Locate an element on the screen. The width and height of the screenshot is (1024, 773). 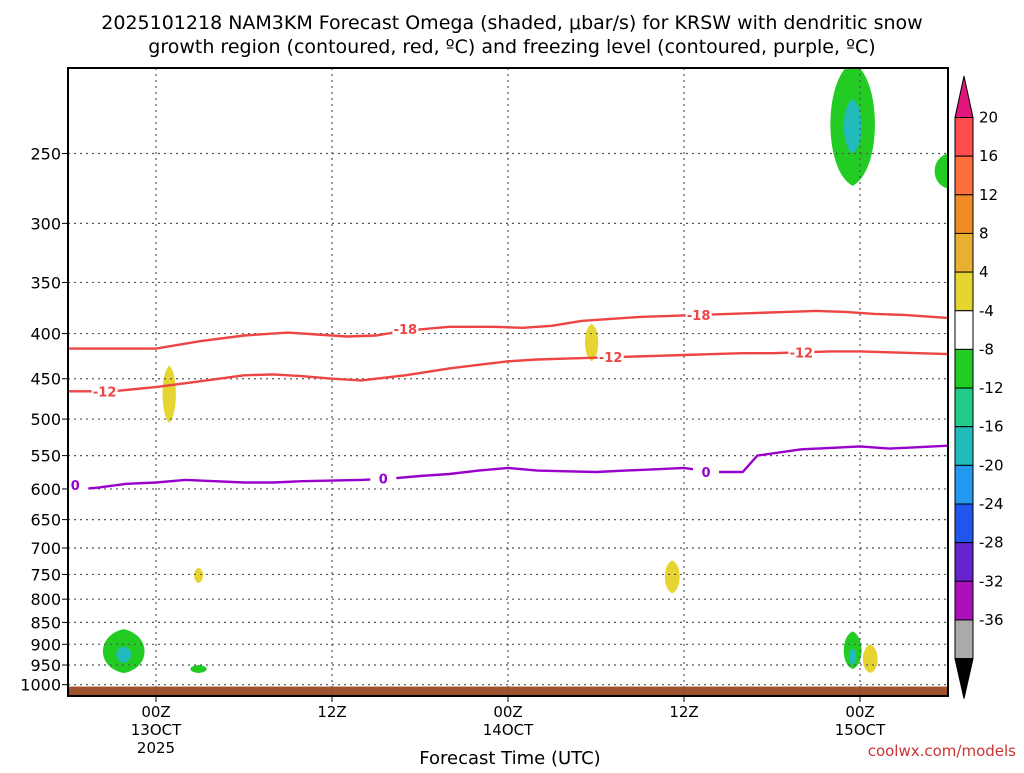
colorbar-label: -12 is located at coordinates (991, 388).